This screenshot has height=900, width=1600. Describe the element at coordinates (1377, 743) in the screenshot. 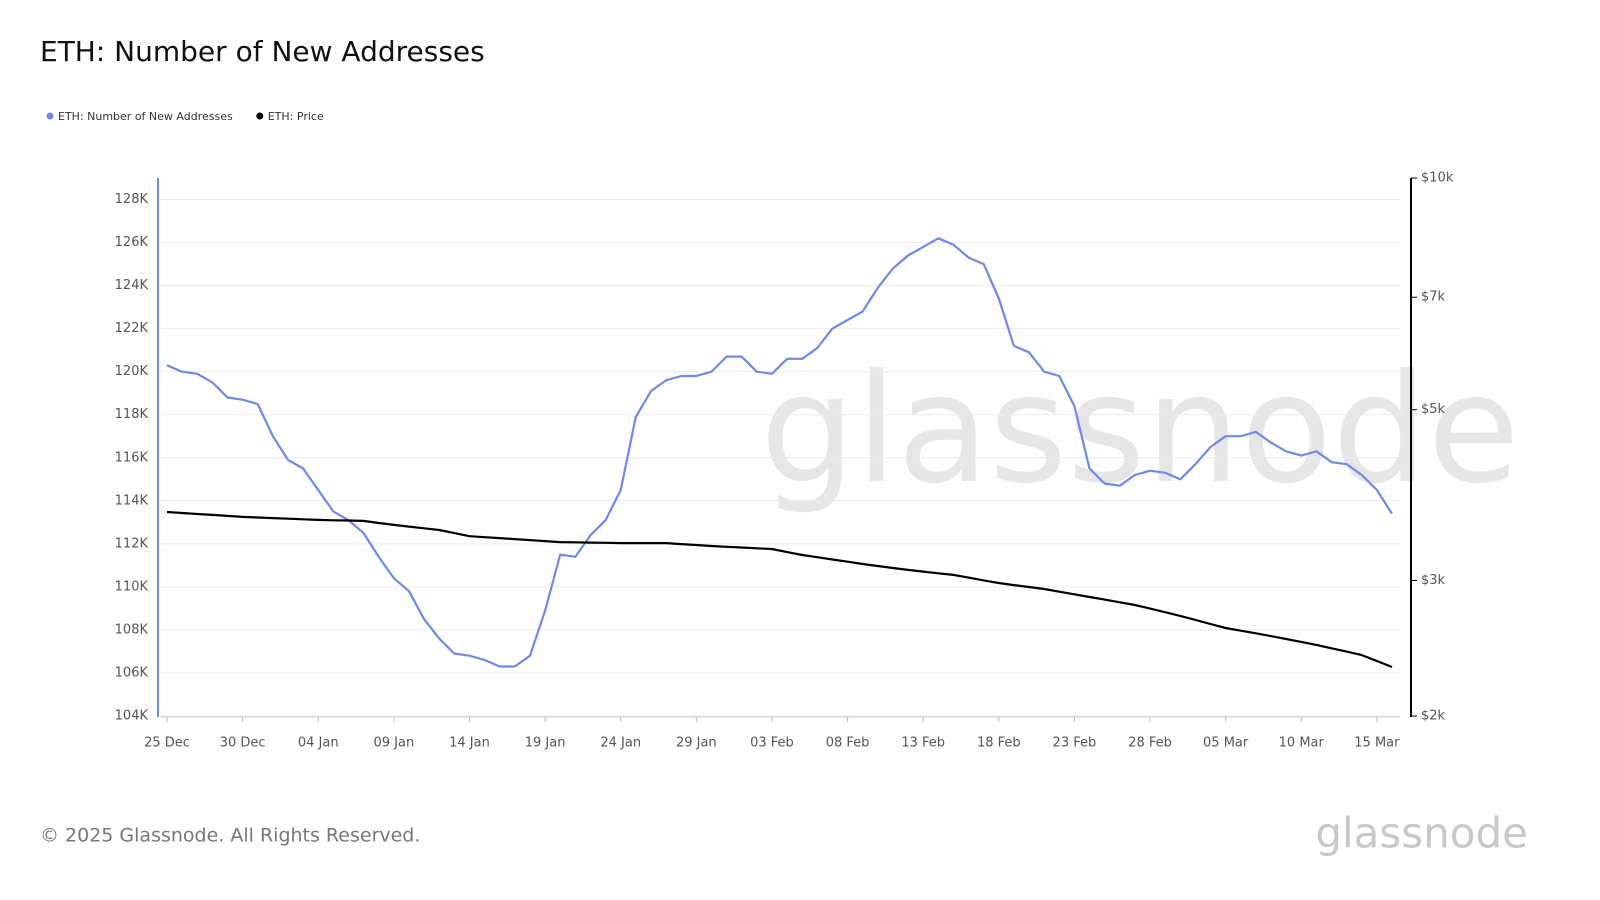

I see `x-tick-label: 15 Mar` at that location.